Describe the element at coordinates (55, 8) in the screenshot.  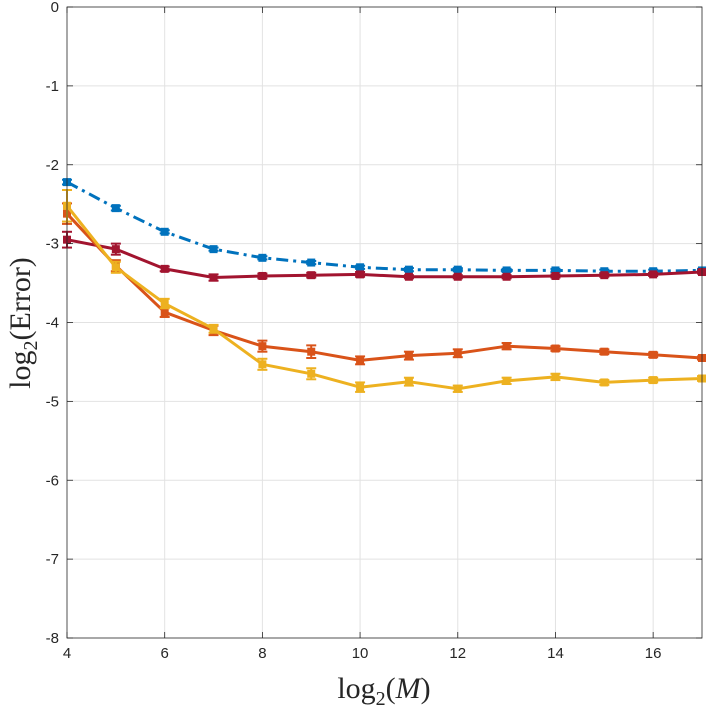
I see `y-tick-label: 0` at that location.